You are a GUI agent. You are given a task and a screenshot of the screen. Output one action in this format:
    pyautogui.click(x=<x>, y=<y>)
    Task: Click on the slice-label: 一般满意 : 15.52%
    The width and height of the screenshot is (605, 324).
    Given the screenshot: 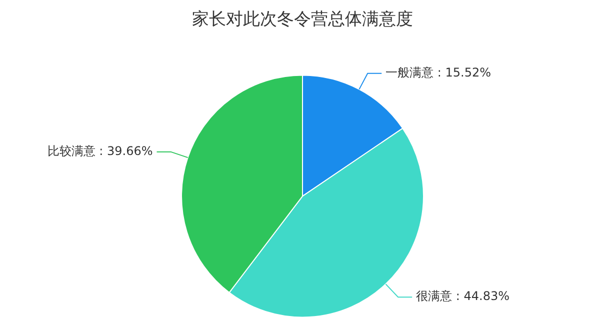 What is the action you would take?
    pyautogui.click(x=439, y=73)
    